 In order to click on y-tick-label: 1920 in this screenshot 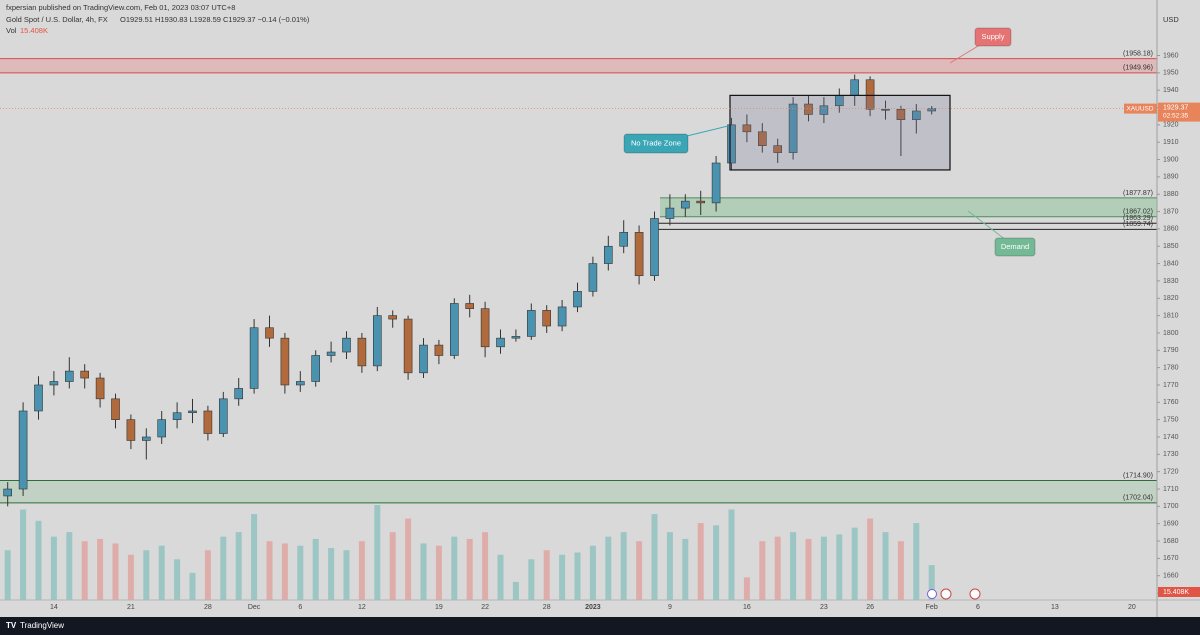, I will do `click(1171, 125)`.